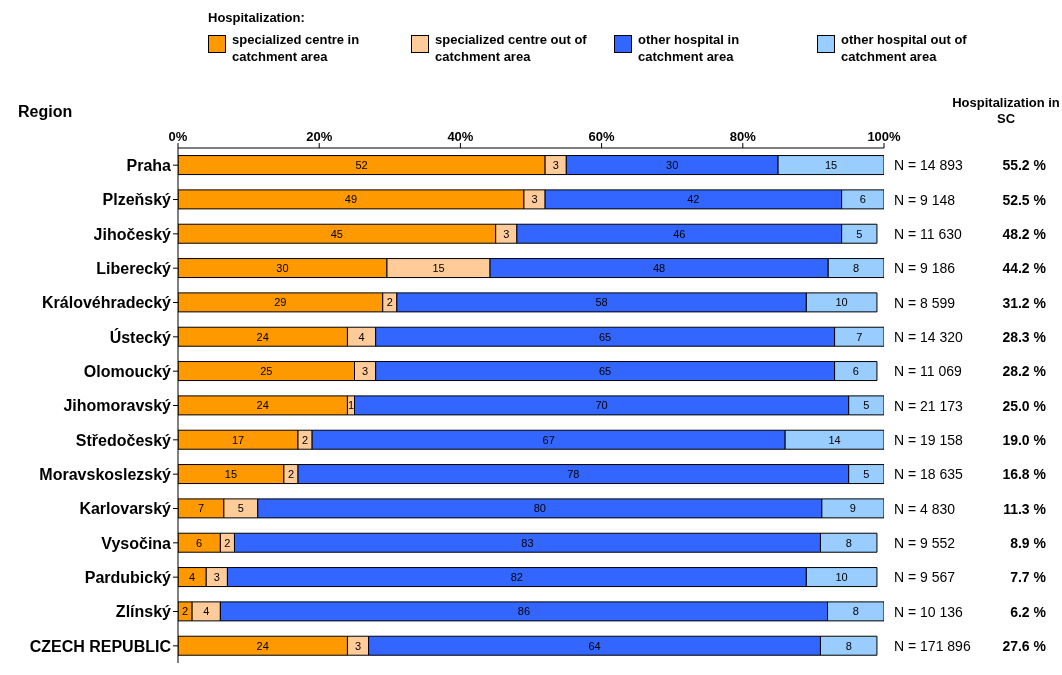 Image resolution: width=1062 pixels, height=675 pixels. Describe the element at coordinates (351, 405) in the screenshot. I see `data-label: 1` at that location.